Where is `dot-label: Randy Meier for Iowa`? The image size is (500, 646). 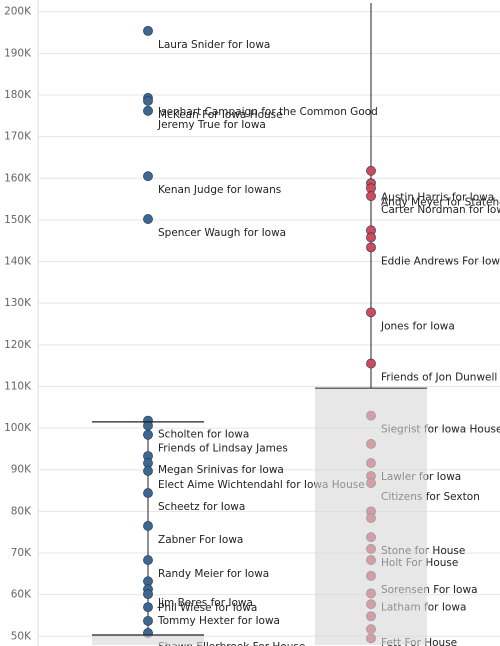 dot-label: Randy Meier for Iowa is located at coordinates (213, 574).